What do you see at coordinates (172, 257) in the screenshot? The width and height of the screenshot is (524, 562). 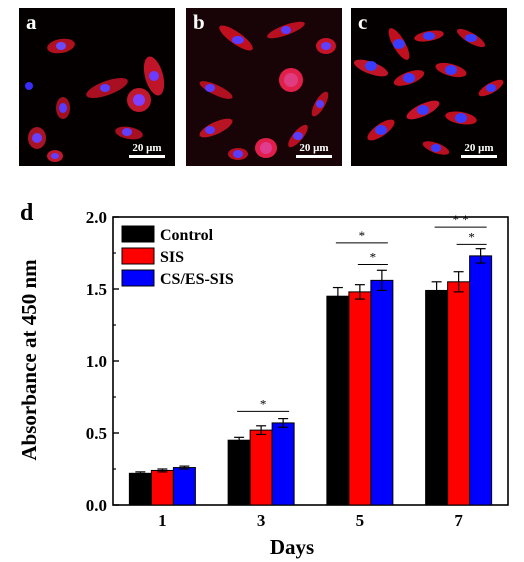 I see `legend-label: SIS` at bounding box center [172, 257].